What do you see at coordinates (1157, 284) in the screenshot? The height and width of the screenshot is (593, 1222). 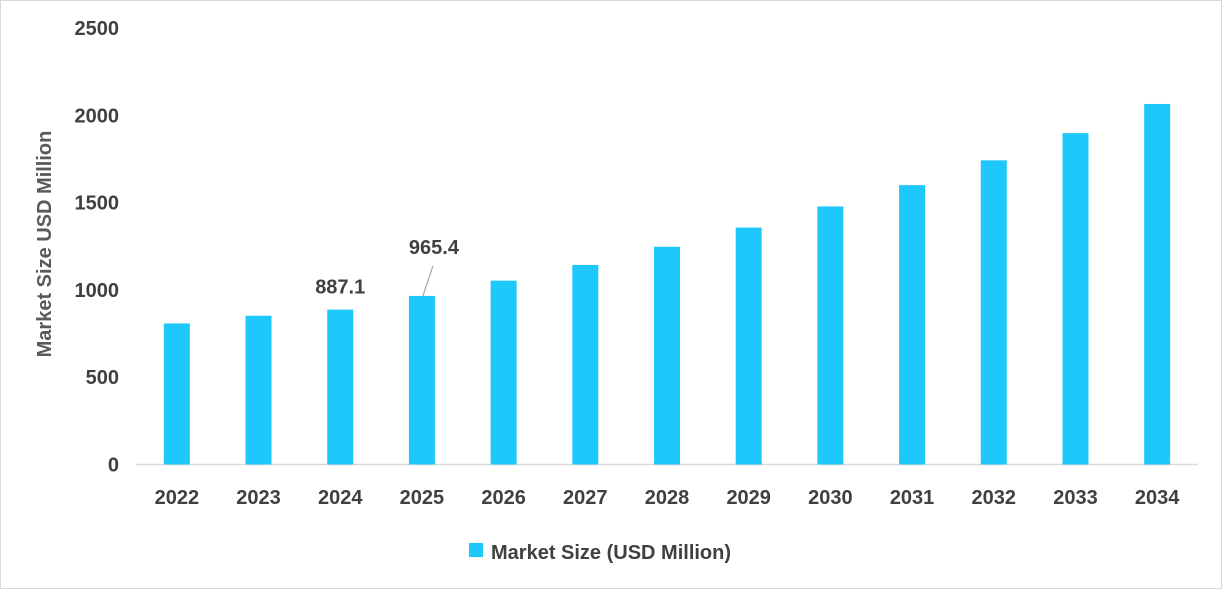 I see `bar-2034` at bounding box center [1157, 284].